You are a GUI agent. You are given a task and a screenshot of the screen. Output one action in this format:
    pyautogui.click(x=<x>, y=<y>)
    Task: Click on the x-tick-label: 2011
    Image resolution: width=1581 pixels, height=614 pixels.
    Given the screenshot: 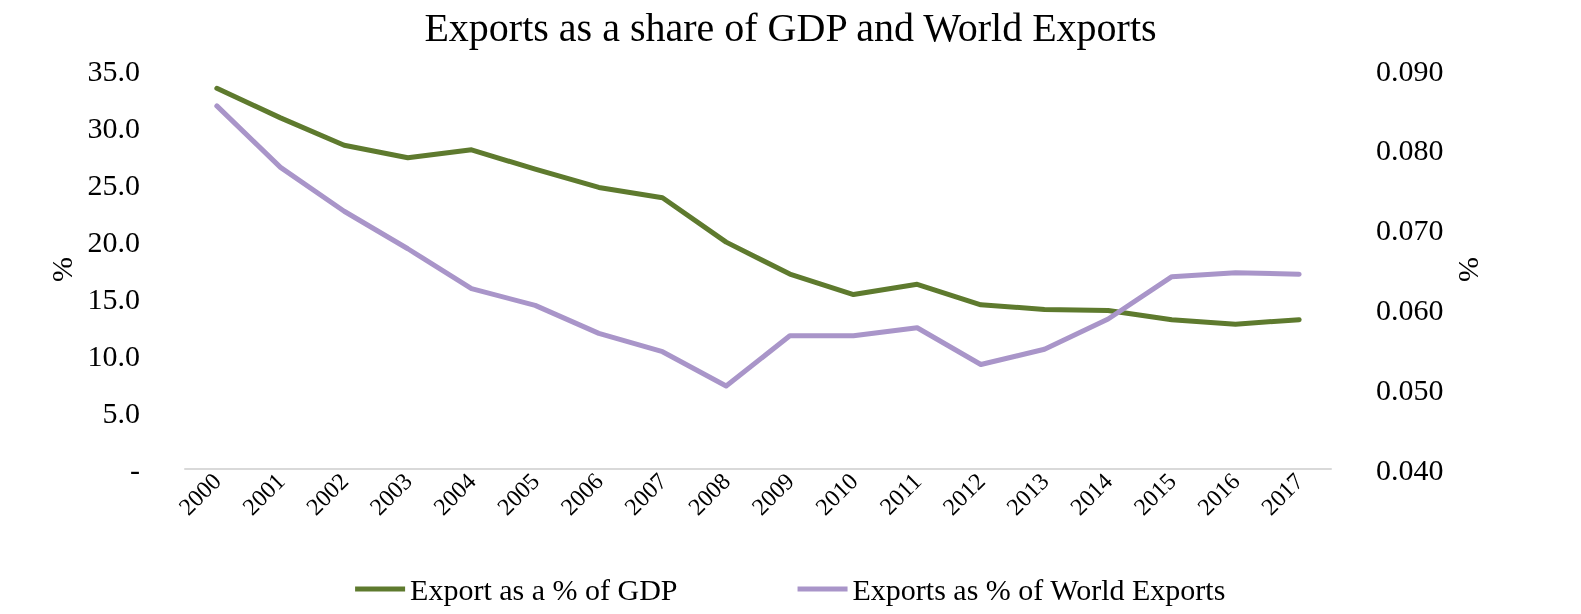 What is the action you would take?
    pyautogui.click(x=900, y=493)
    